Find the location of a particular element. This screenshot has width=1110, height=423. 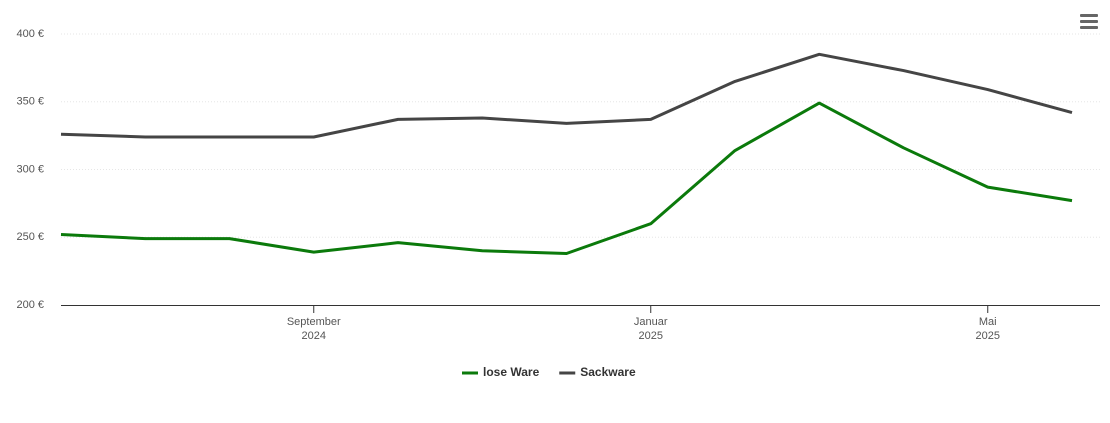

menu-button is located at coordinates (1089, 21).